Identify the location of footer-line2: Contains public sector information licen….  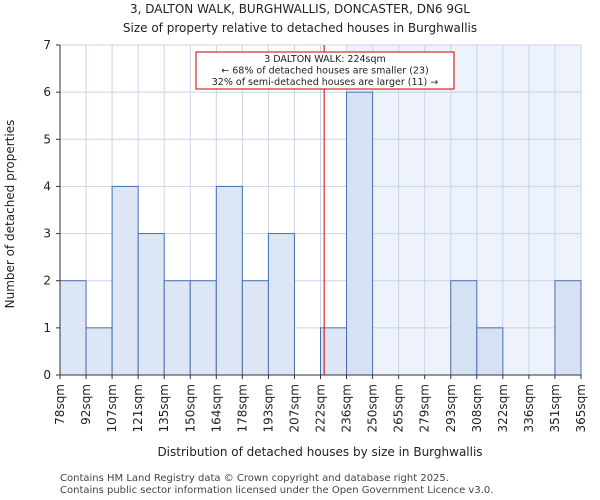
(276, 490).